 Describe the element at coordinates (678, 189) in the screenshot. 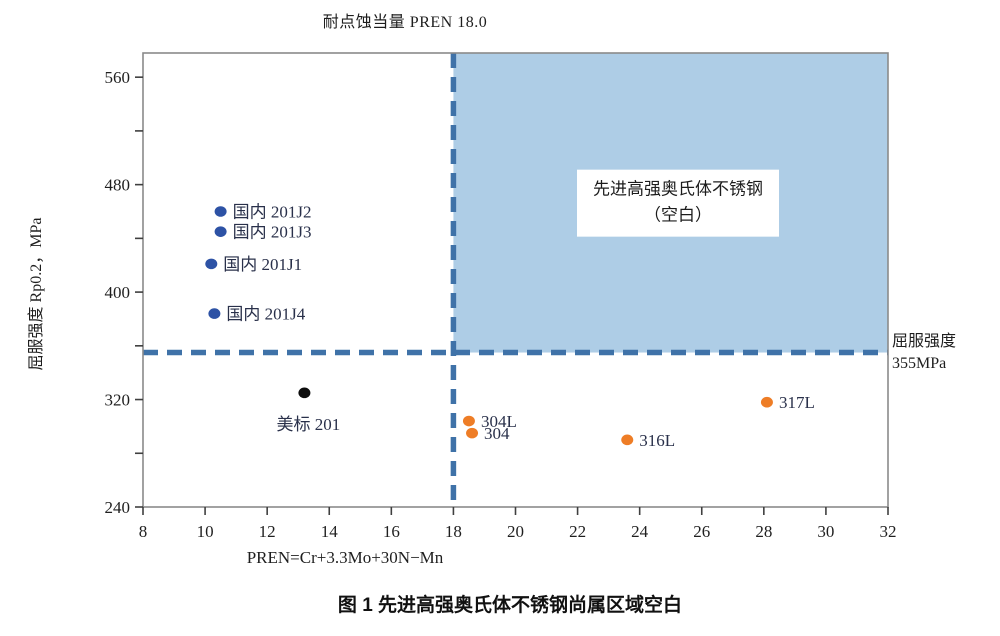

I see `region-annotation-line1: 先进高强奥氏体不锈钢` at that location.